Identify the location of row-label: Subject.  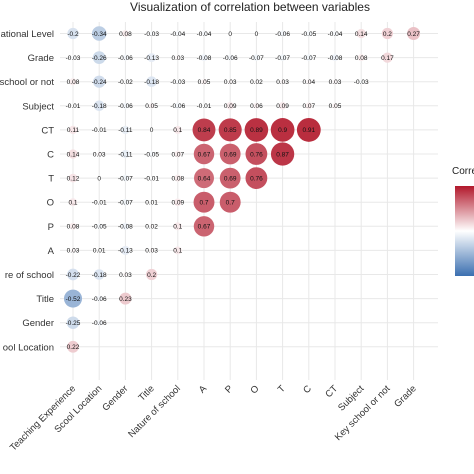
(38, 106).